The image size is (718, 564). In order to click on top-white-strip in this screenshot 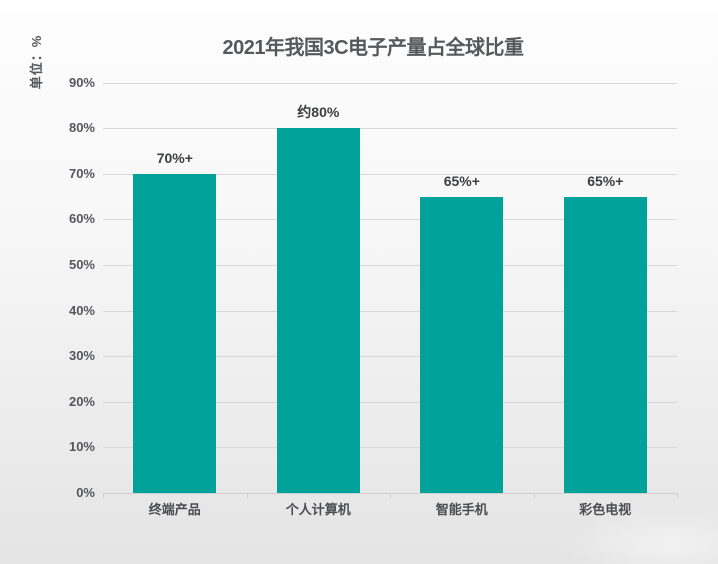, I will do `click(359, 6)`.